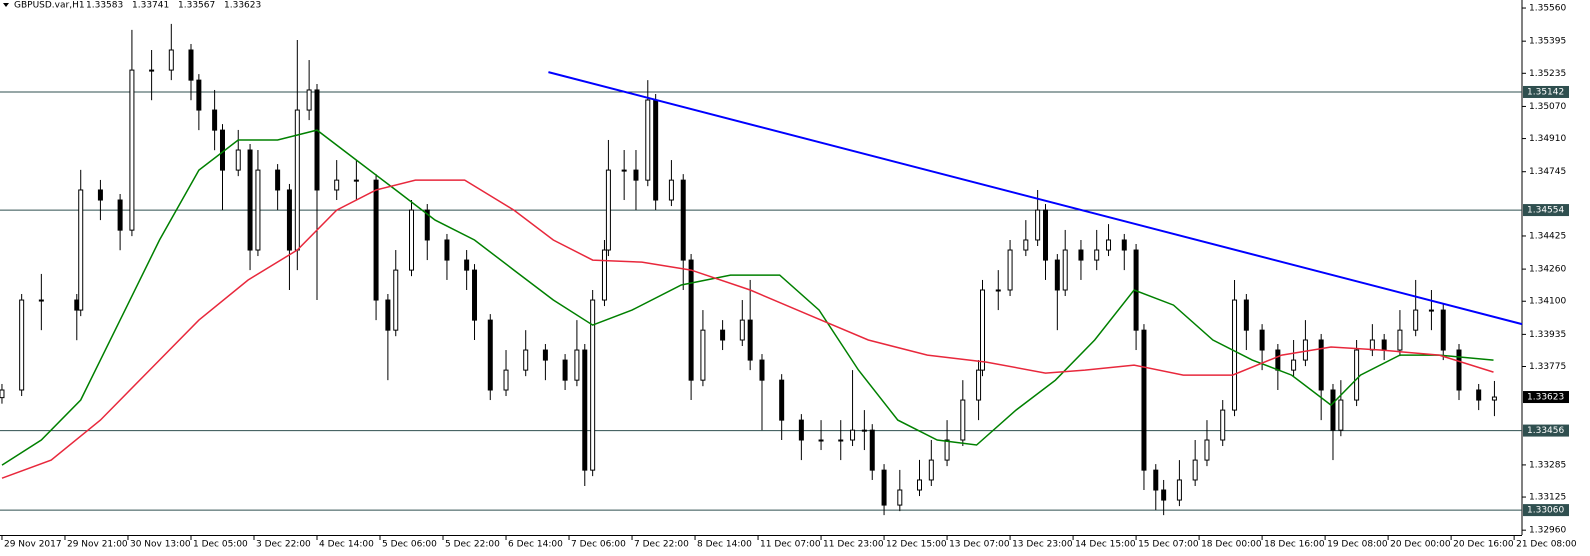 This screenshot has height=556, width=1590. What do you see at coordinates (1357, 545) in the screenshot?
I see `x-tick-label: 19 Dec 08:00` at bounding box center [1357, 545].